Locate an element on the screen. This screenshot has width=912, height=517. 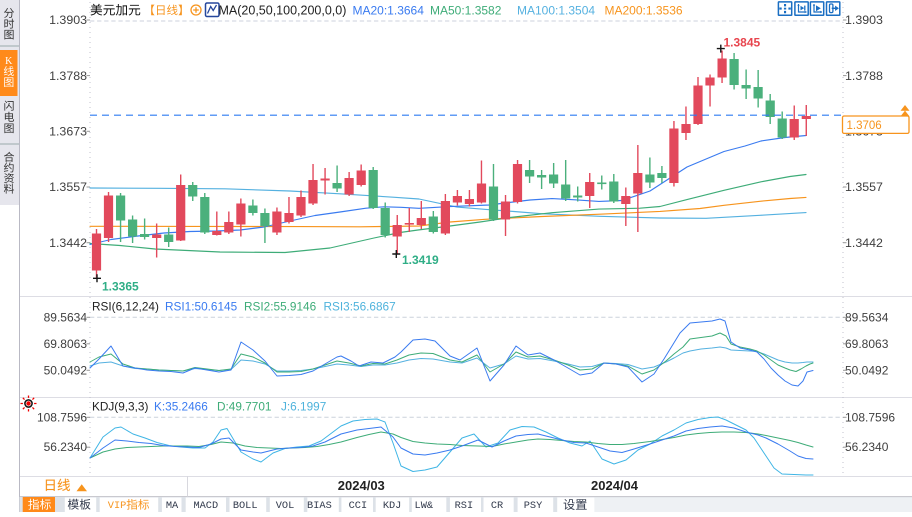
svg-text: VIP is located at coordinates (117, 506).